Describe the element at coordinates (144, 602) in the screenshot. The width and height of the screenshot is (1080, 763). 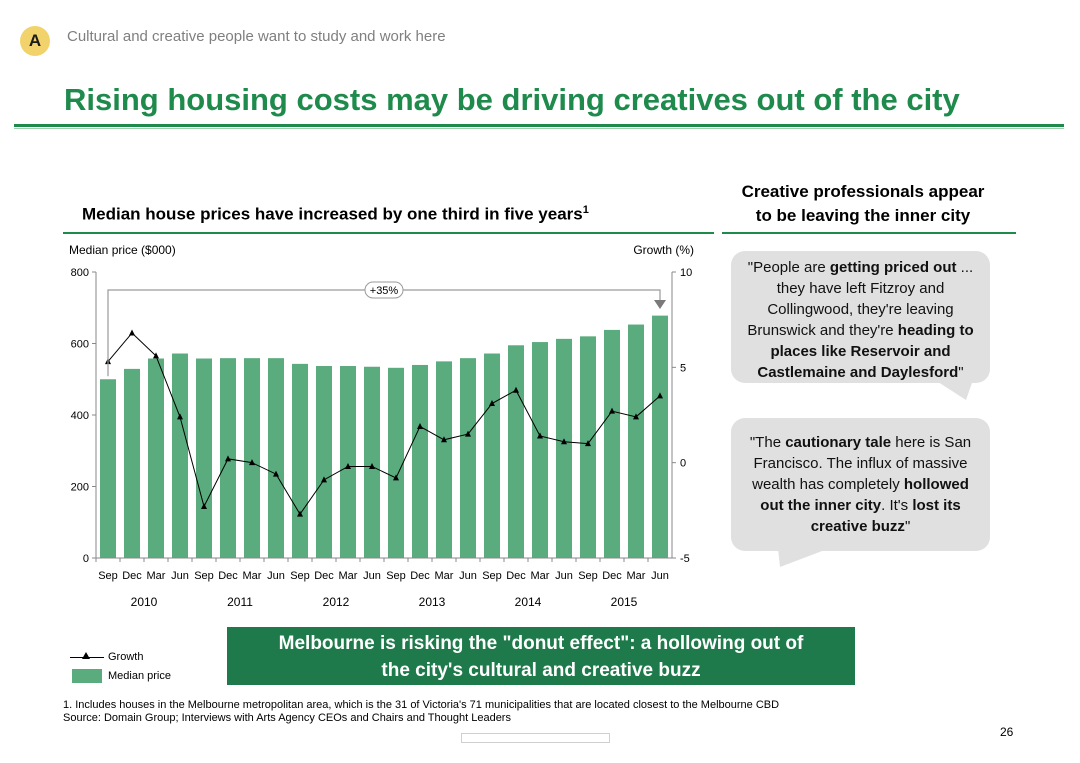
I see `year-label: 2010` at that location.